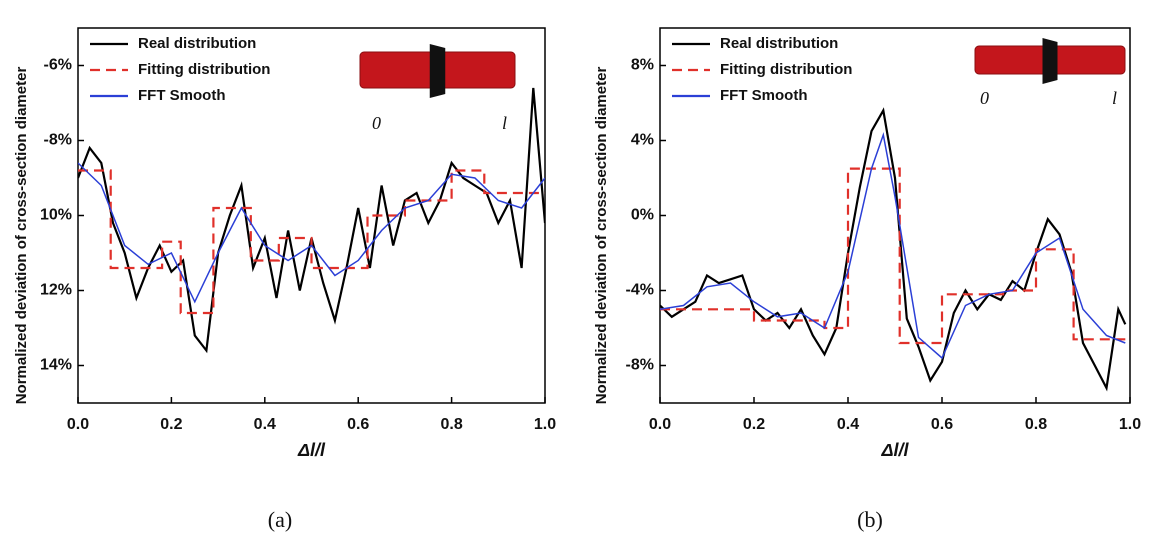 The image size is (1154, 541). What do you see at coordinates (56, 365) in the screenshot?
I see `y-tick-label: 14%` at bounding box center [56, 365].